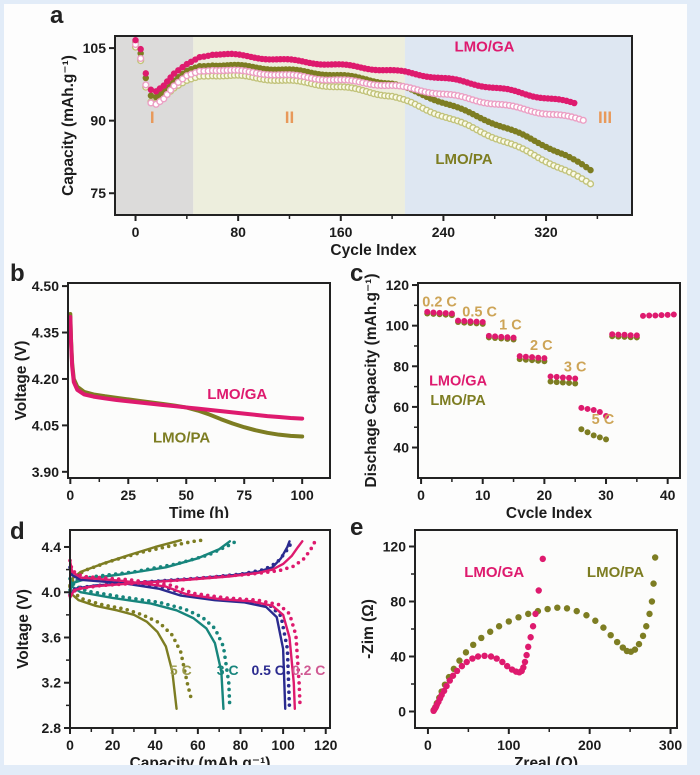  Describe the element at coordinates (45, 286) in the screenshot. I see `svg-text: 4.50` at that location.